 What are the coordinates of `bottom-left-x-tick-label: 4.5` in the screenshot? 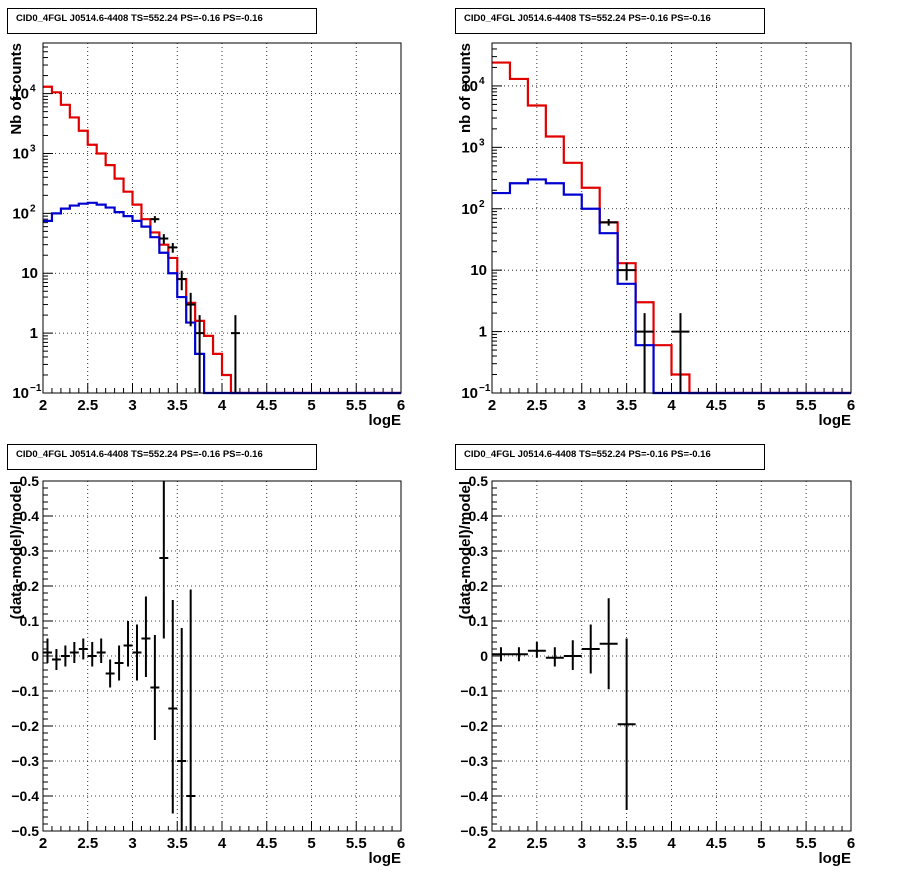 It's located at (266, 843).